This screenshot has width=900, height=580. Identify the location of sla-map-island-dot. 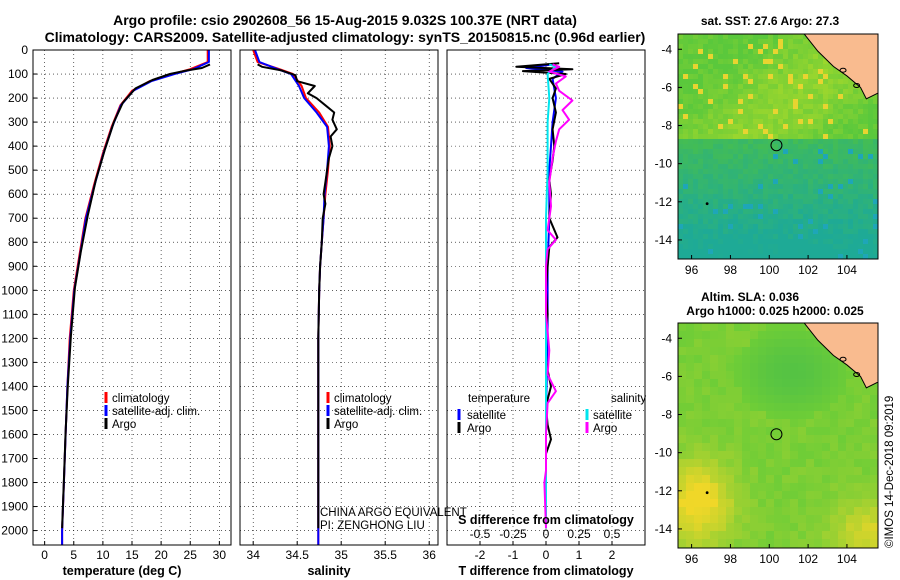
(707, 493).